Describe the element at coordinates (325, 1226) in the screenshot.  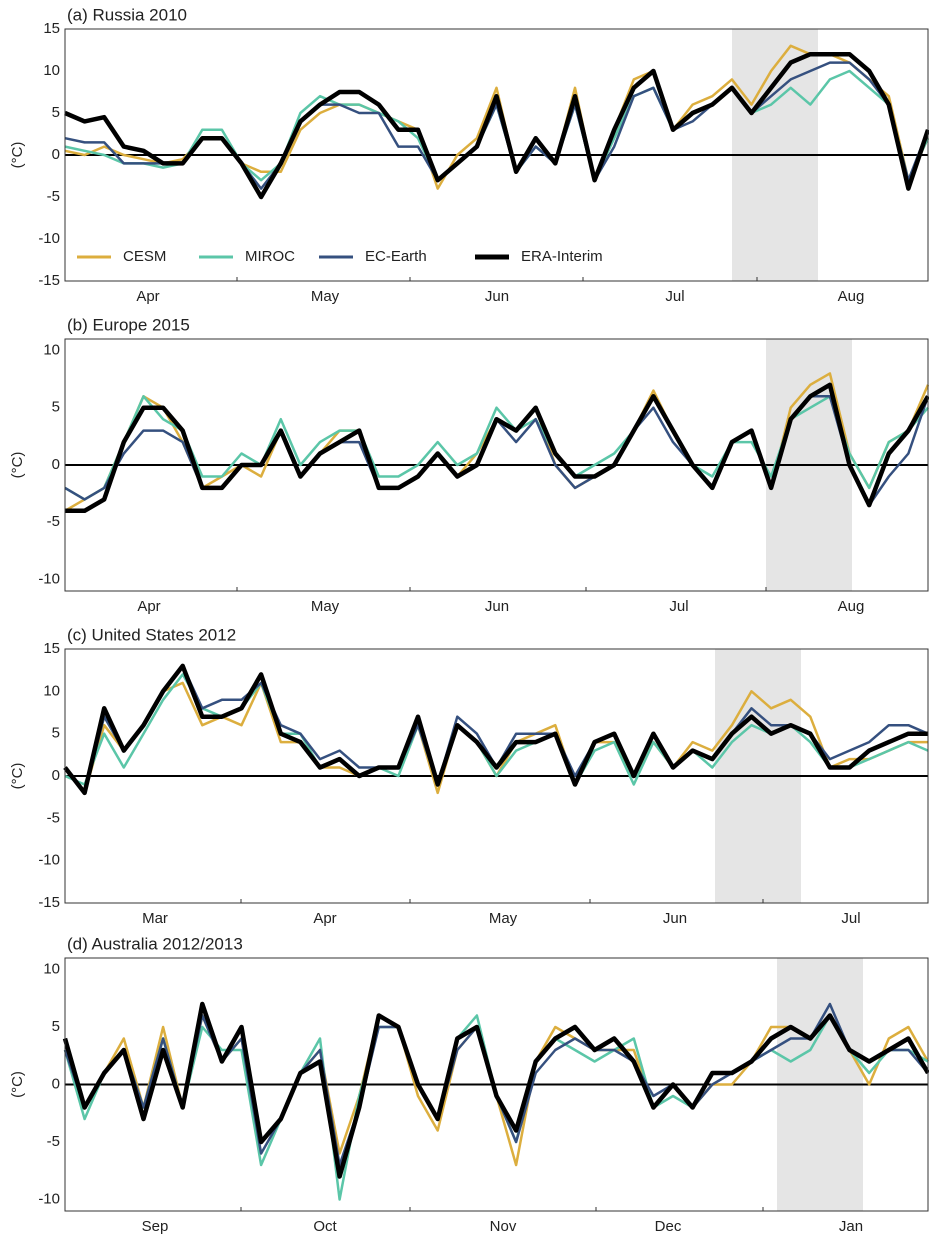
I see `x-tick-label: Oct` at that location.